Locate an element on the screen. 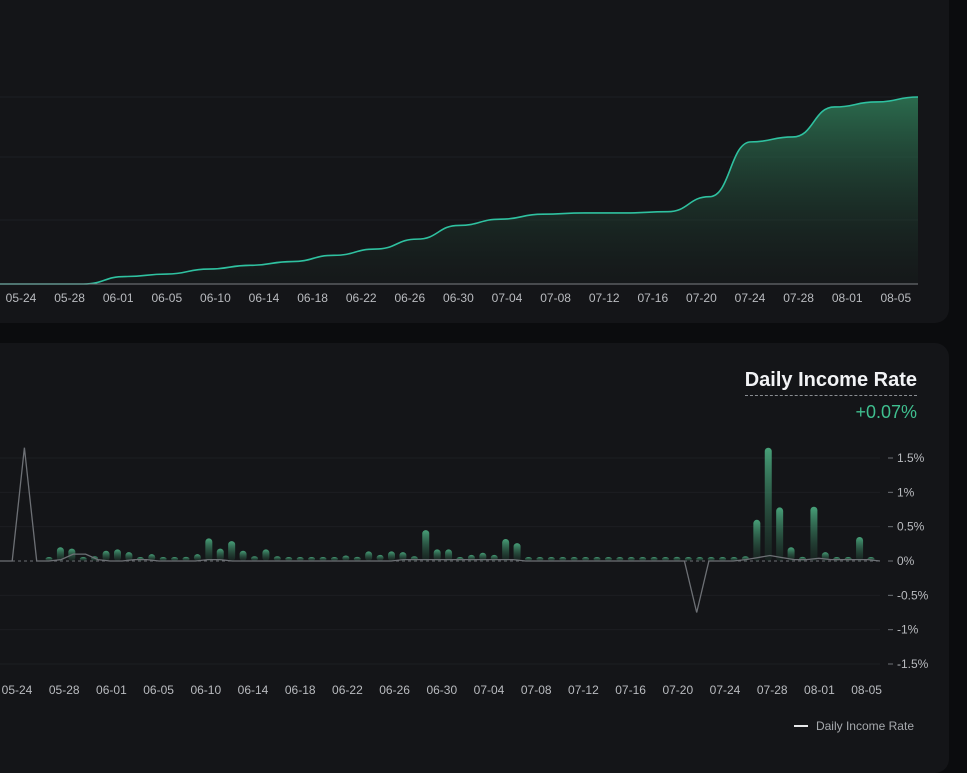  y-tick-label: 1% is located at coordinates (906, 492).